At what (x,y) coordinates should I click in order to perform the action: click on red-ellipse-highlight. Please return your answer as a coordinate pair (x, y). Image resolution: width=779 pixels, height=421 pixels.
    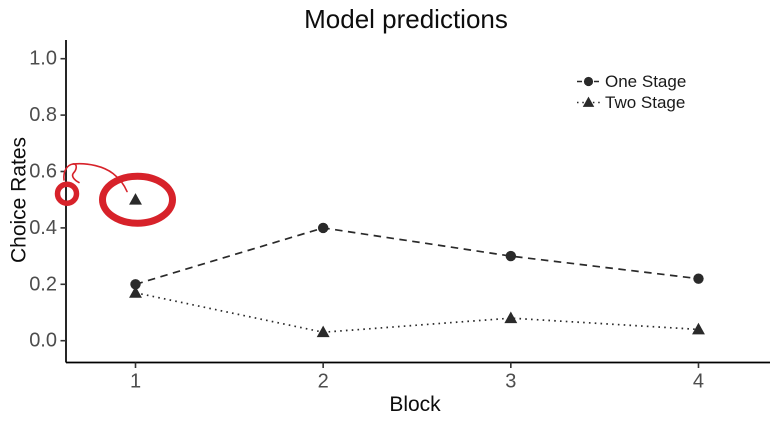
    Looking at the image, I should click on (137, 199).